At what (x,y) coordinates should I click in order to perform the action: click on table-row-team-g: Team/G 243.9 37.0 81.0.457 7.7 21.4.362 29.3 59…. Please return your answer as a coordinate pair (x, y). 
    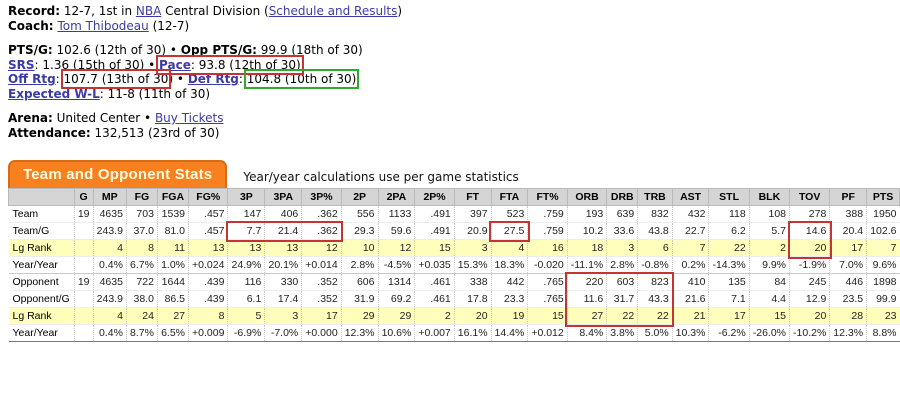
    Looking at the image, I should click on (454, 231).